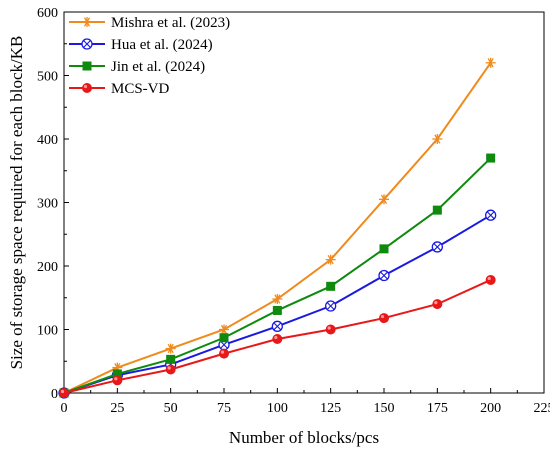 Image resolution: width=550 pixels, height=455 pixels. What do you see at coordinates (158, 67) in the screenshot?
I see `legend-label: Jin et al. (2024)` at bounding box center [158, 67].